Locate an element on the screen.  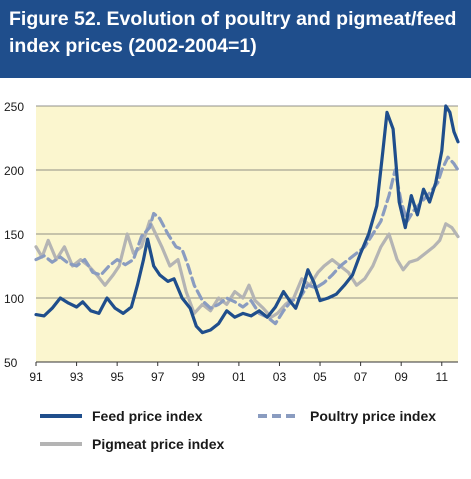
legend-label-feed: Feed price index is located at coordinates (147, 416).